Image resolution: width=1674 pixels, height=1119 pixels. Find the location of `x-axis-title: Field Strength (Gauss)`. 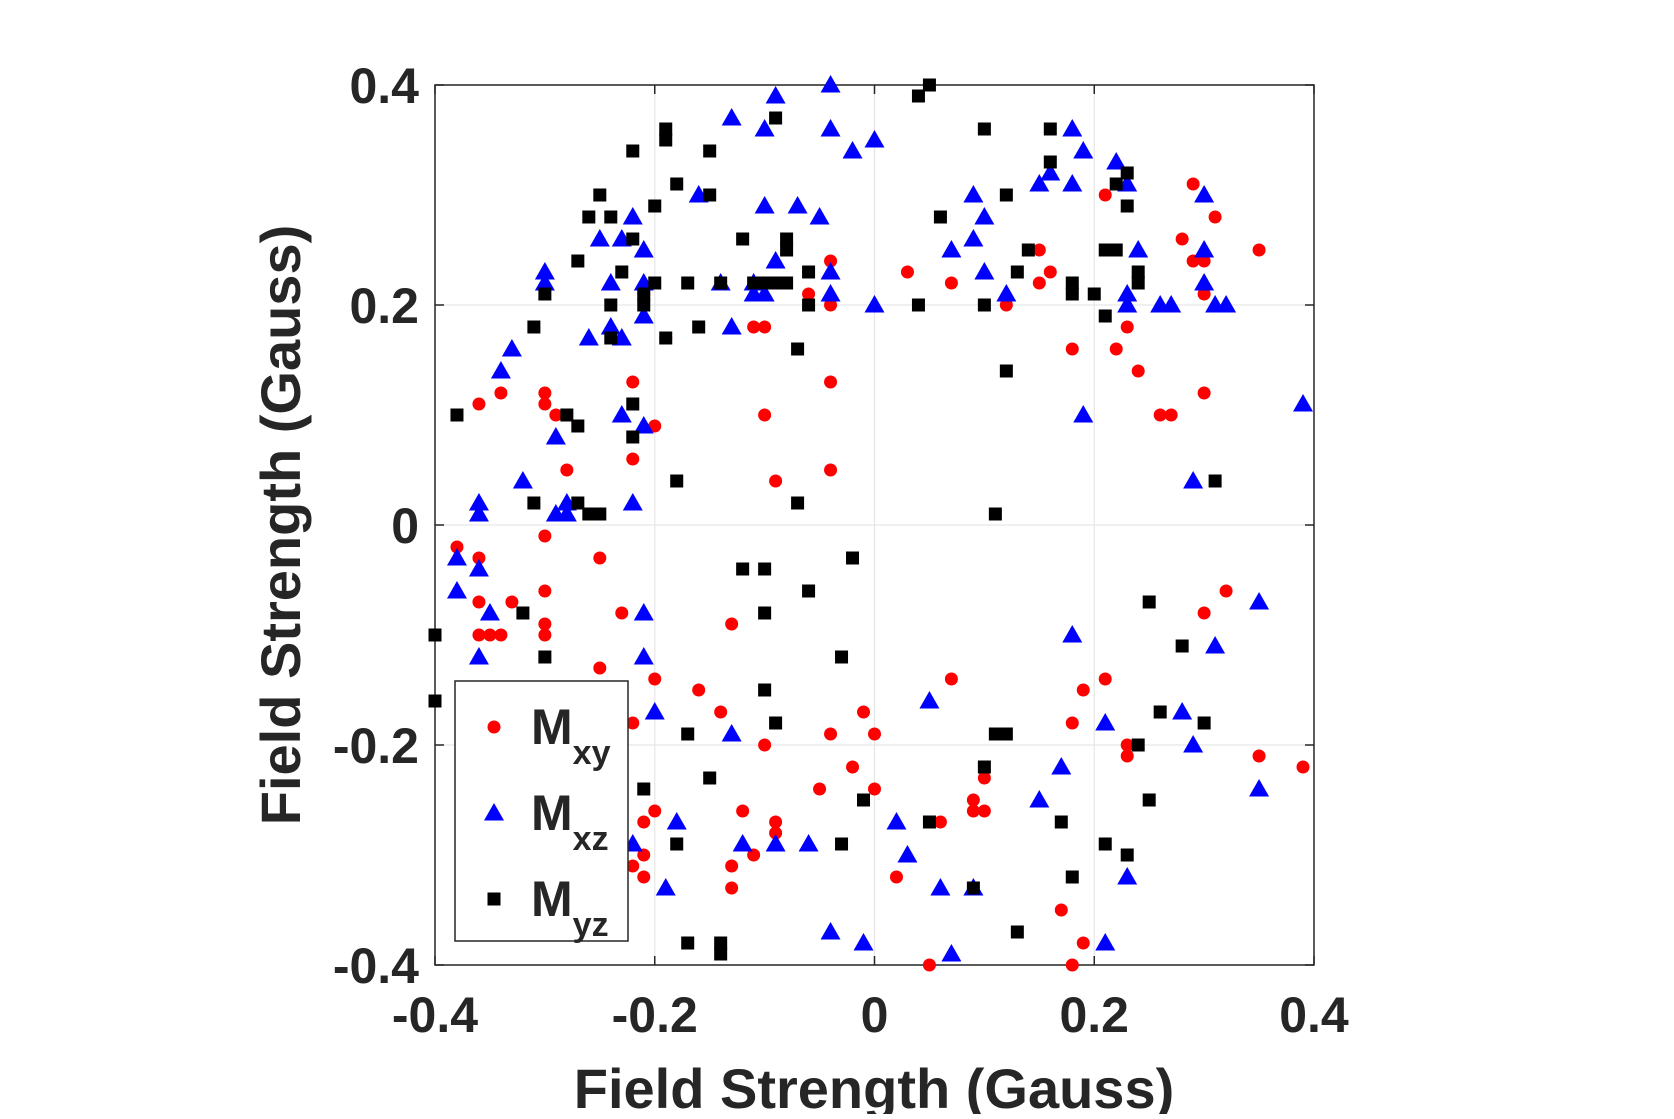

x-axis-title: Field Strength (Gauss) is located at coordinates (874, 1085).